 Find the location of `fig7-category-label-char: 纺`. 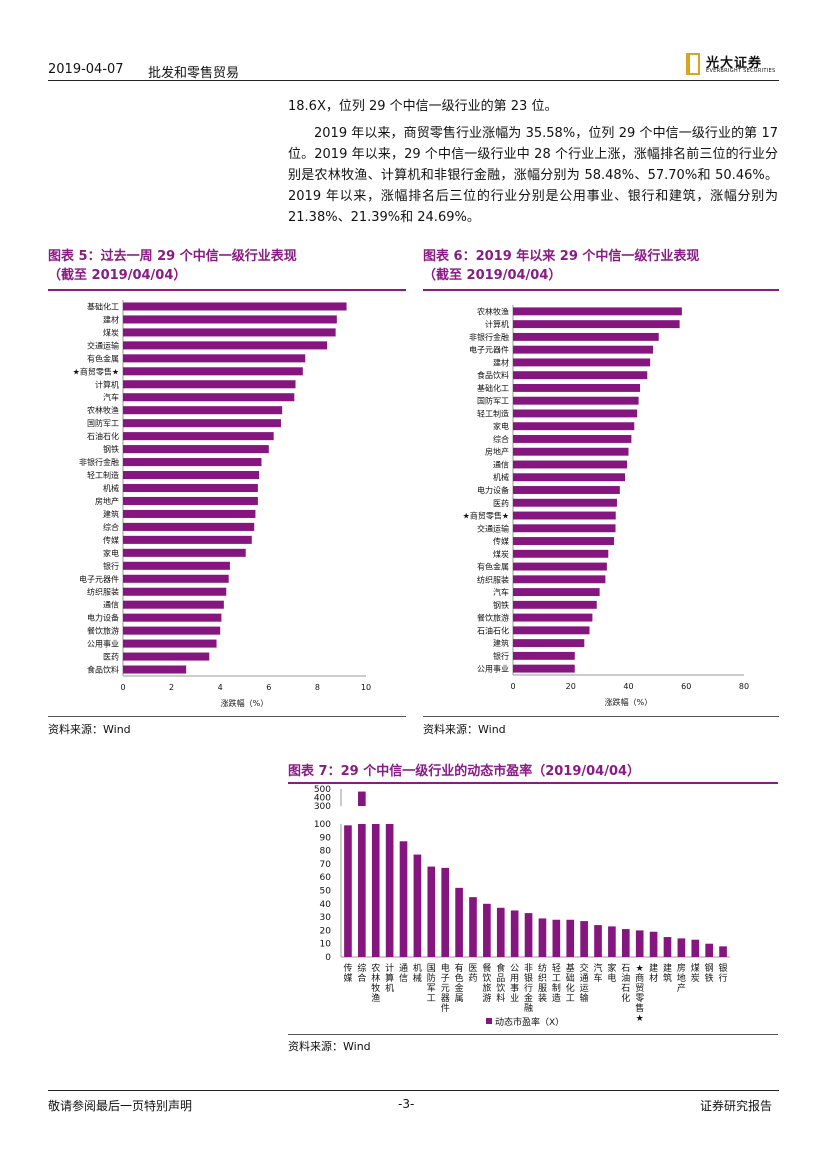

fig7-category-label-char: 纺 is located at coordinates (542, 968).